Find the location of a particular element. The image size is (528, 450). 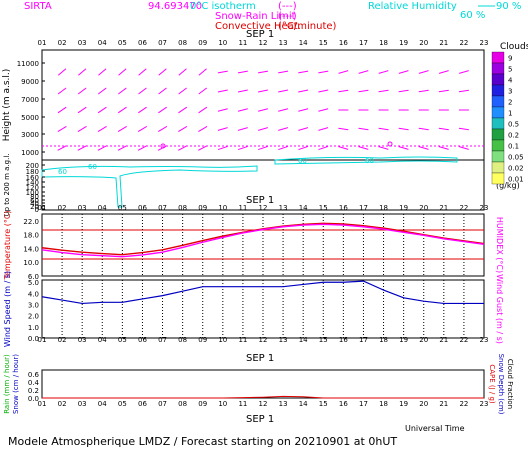

hour-label-p3-20: 20 is located at coordinates (423, 340).